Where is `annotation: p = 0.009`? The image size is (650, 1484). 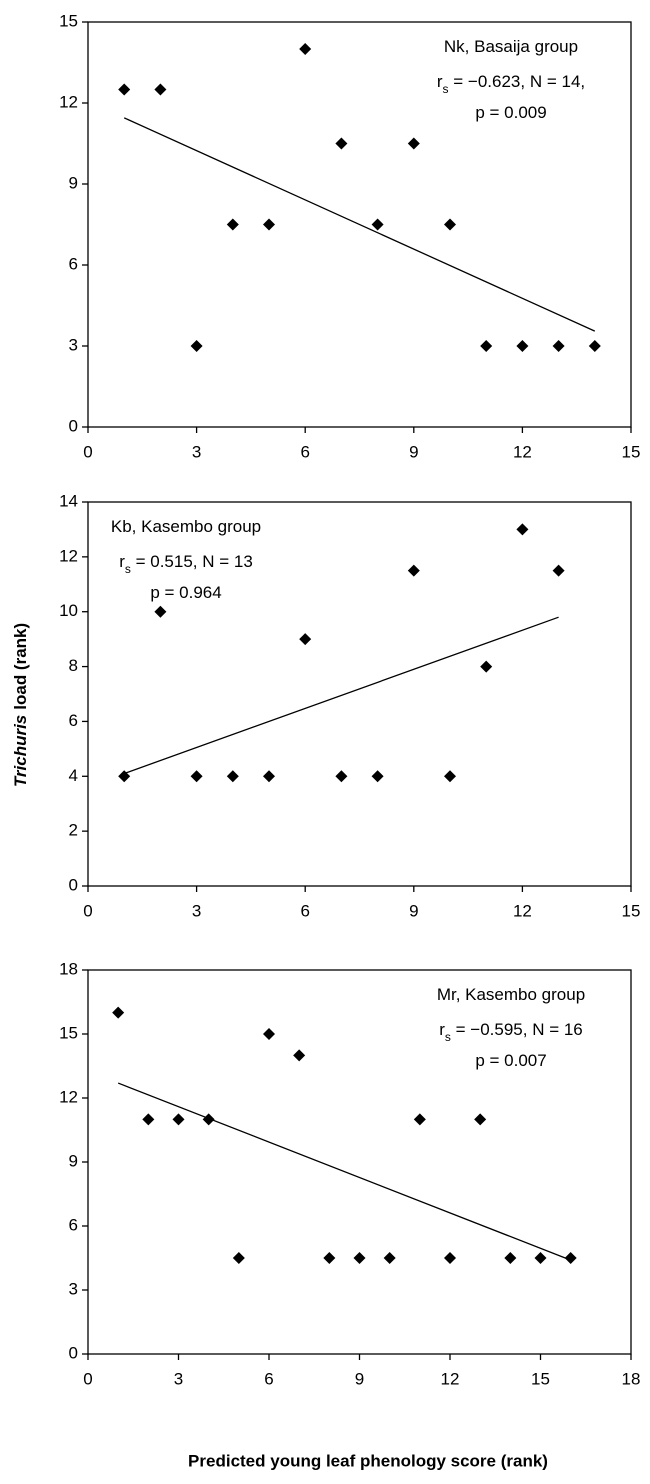
annotation: p = 0.009 is located at coordinates (510, 112).